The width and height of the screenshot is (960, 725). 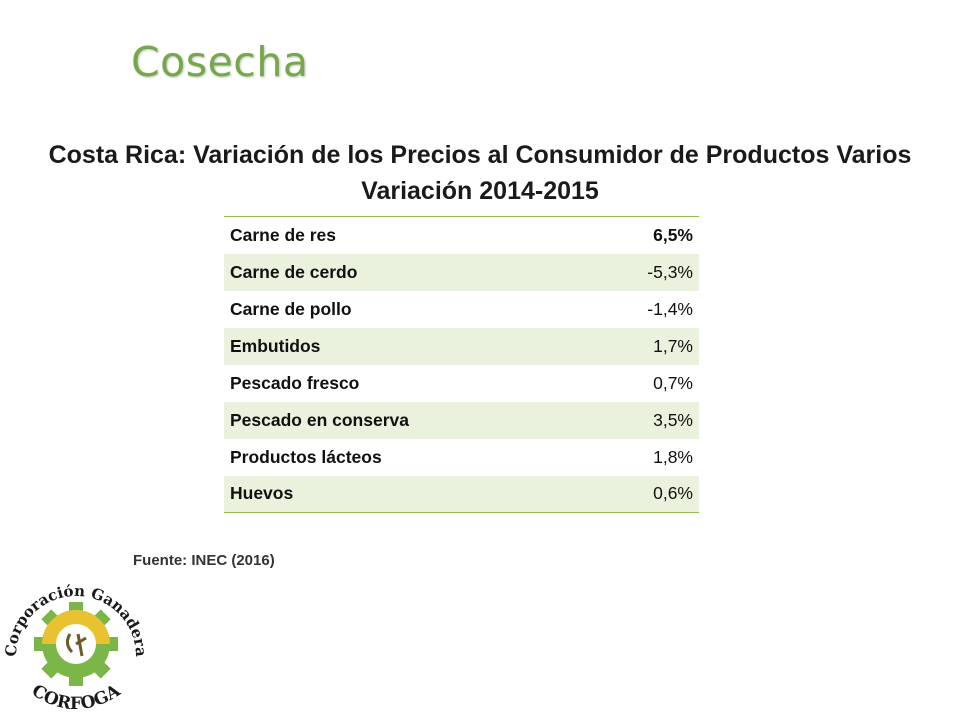 I want to click on variation-value: 6,5%, so click(x=673, y=234).